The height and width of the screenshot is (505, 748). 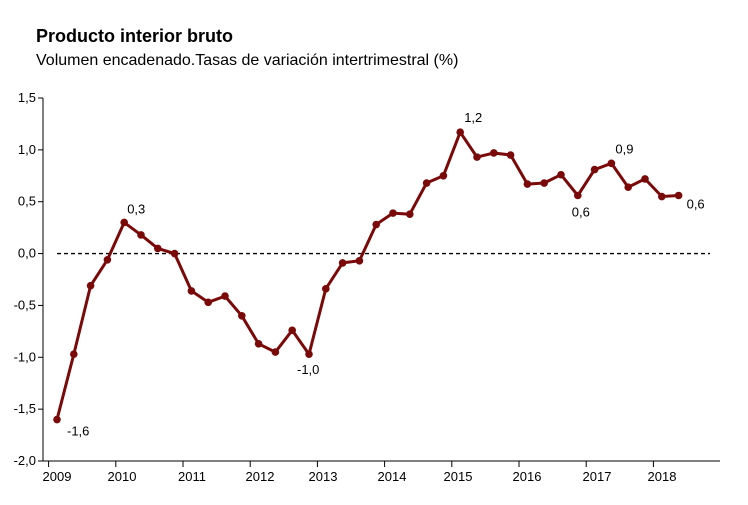 What do you see at coordinates (527, 476) in the screenshot?
I see `x-tick-label: 2016` at bounding box center [527, 476].